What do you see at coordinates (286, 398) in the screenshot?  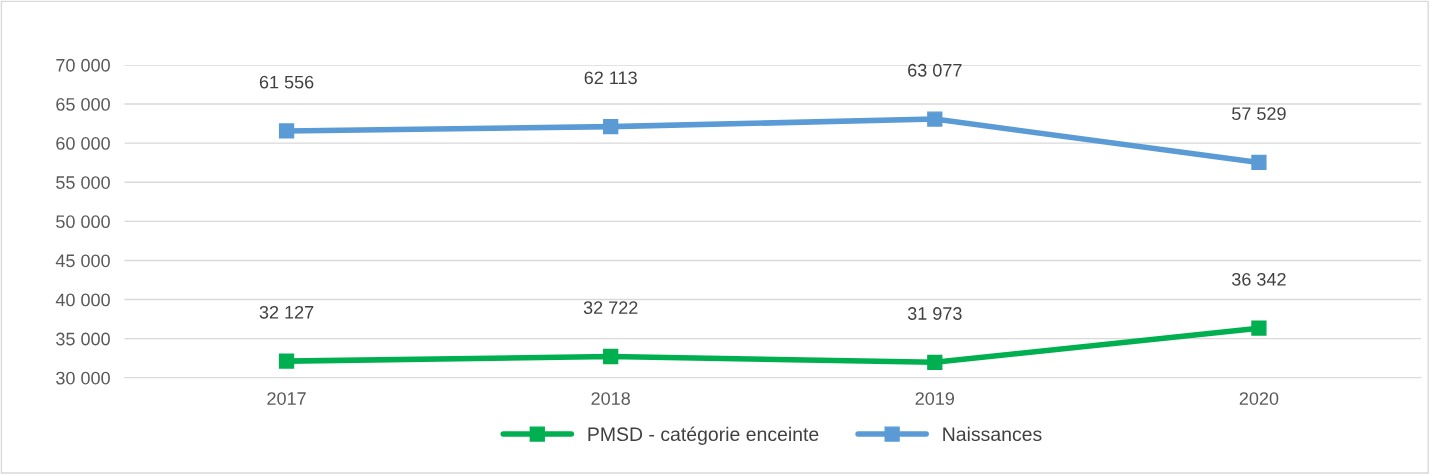 I see `x-tick-label: 2017` at bounding box center [286, 398].